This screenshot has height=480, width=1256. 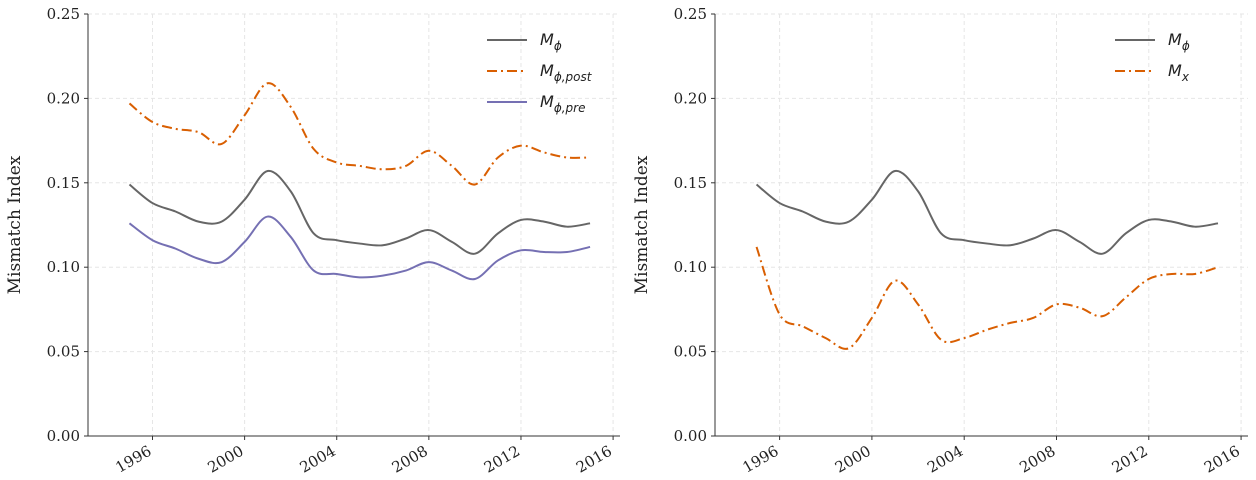 What do you see at coordinates (566, 72) in the screenshot?
I see `legend-label: Mϕ,post` at bounding box center [566, 72].